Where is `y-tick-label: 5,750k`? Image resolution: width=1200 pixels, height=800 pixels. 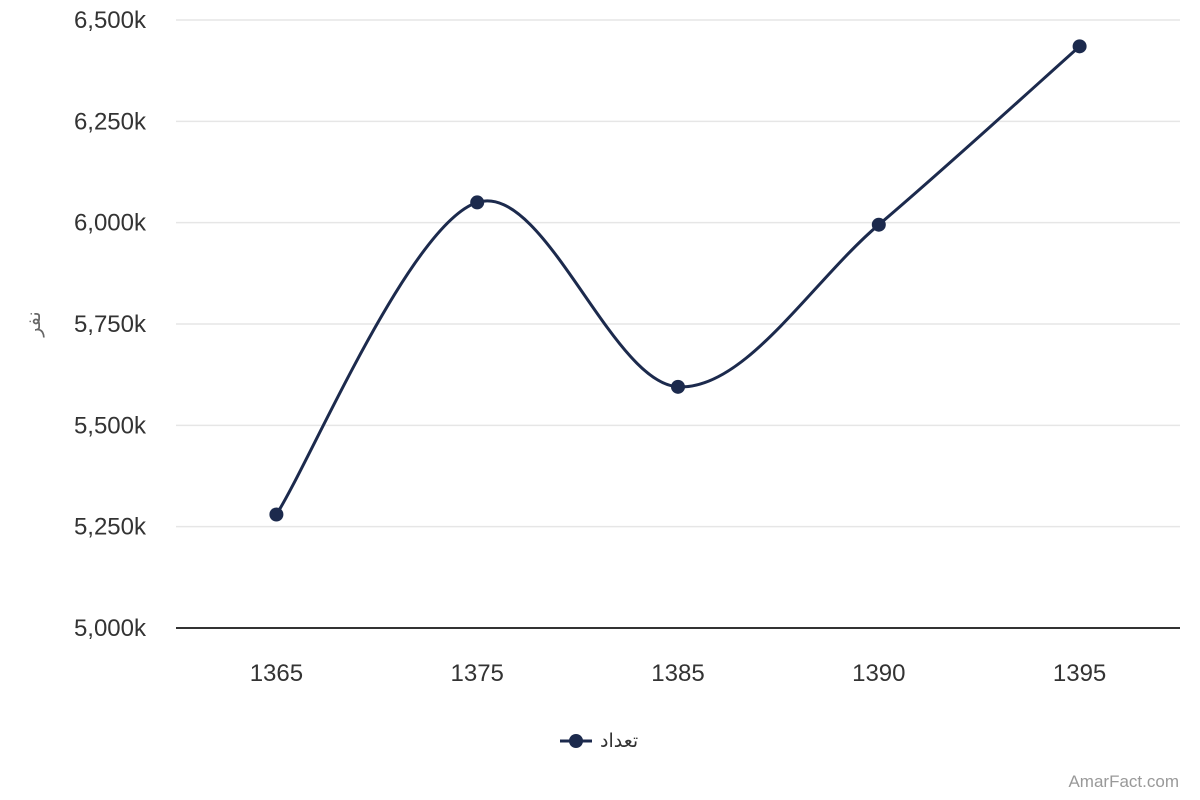 y-tick-label: 5,750k is located at coordinates (110, 324).